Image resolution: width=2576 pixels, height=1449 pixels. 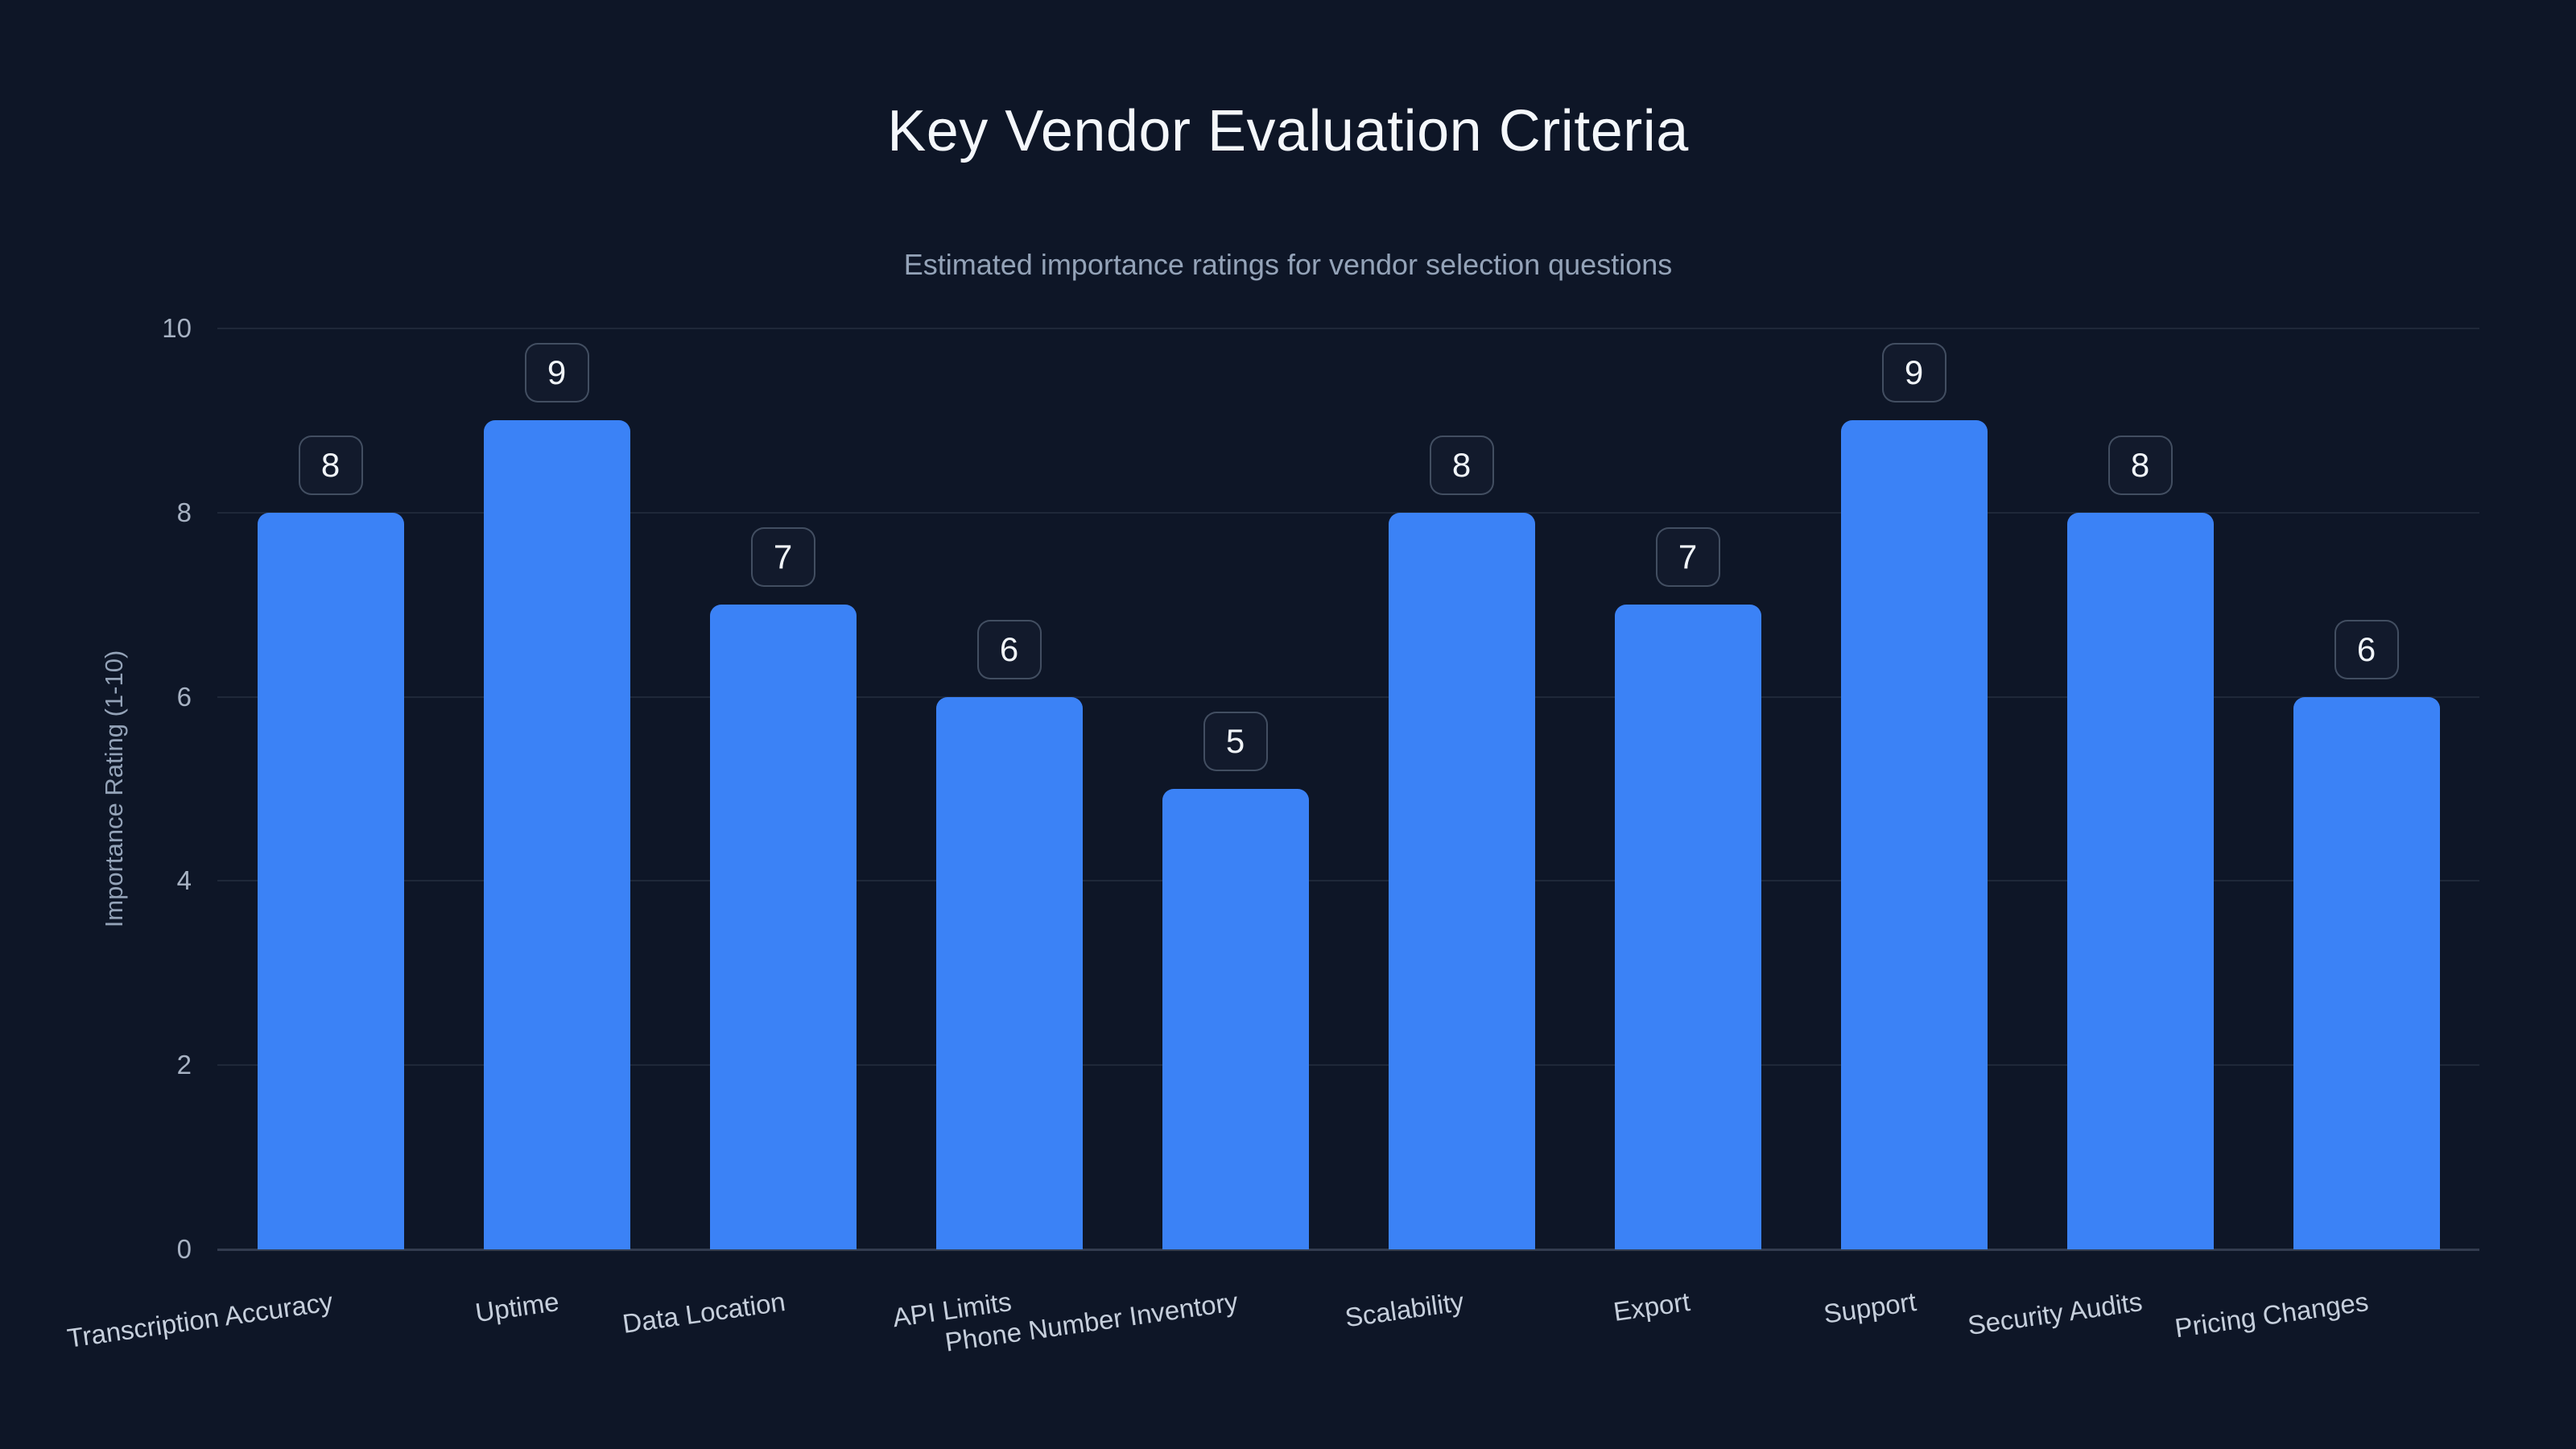 I want to click on chart-title: Key Vendor Evaluation Criteria, so click(x=1288, y=131).